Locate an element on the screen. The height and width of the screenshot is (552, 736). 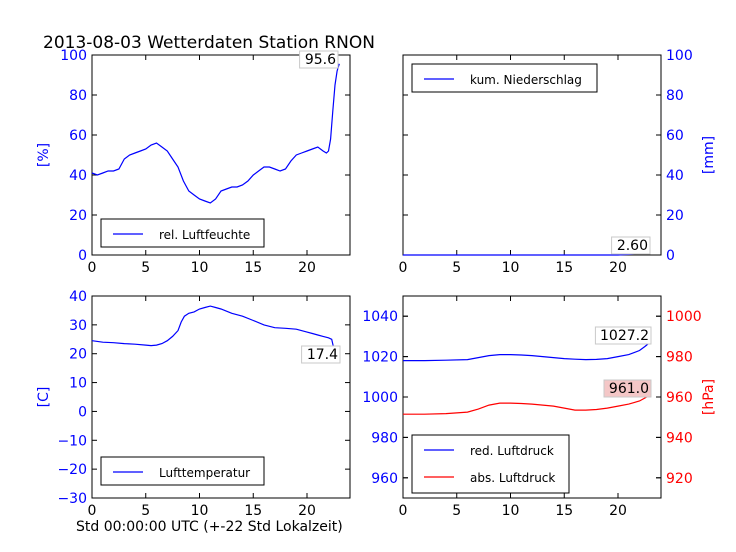
annotation-label: 17.4 is located at coordinates (322, 355).